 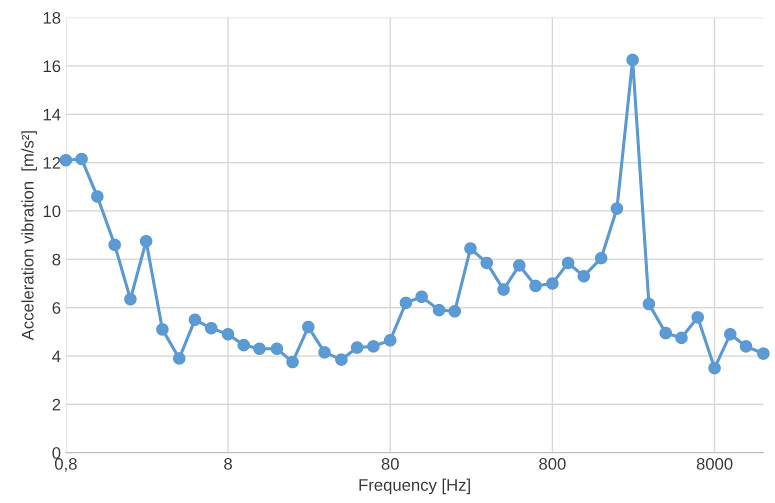 What do you see at coordinates (52, 66) in the screenshot?
I see `y-tick-label: 16` at bounding box center [52, 66].